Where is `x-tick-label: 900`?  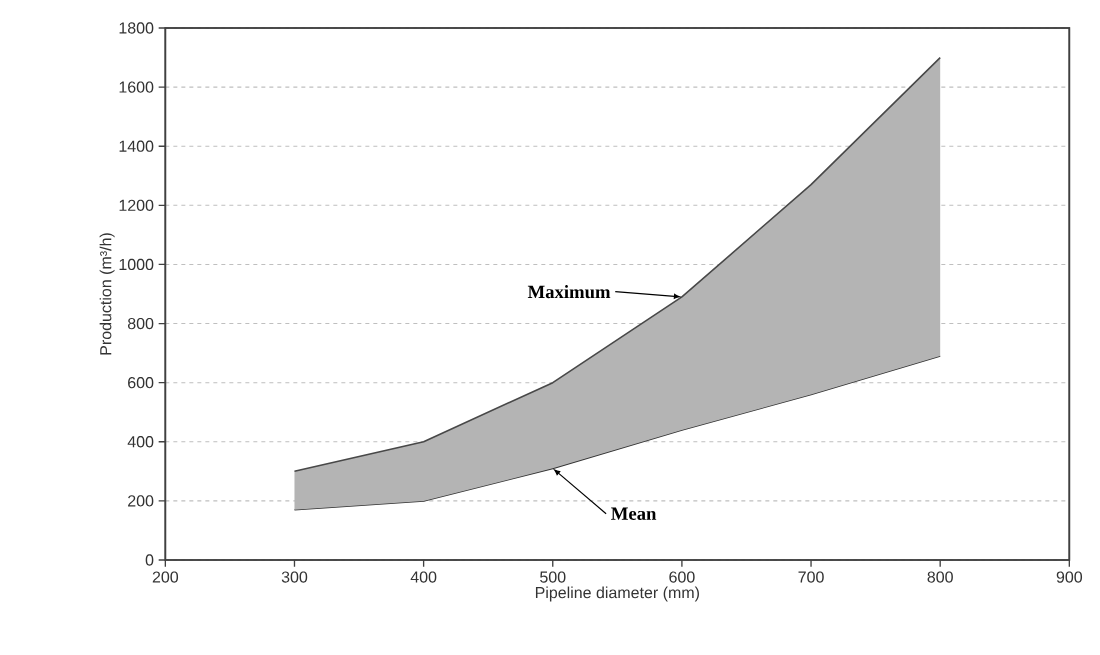
x-tick-label: 900 is located at coordinates (1069, 577).